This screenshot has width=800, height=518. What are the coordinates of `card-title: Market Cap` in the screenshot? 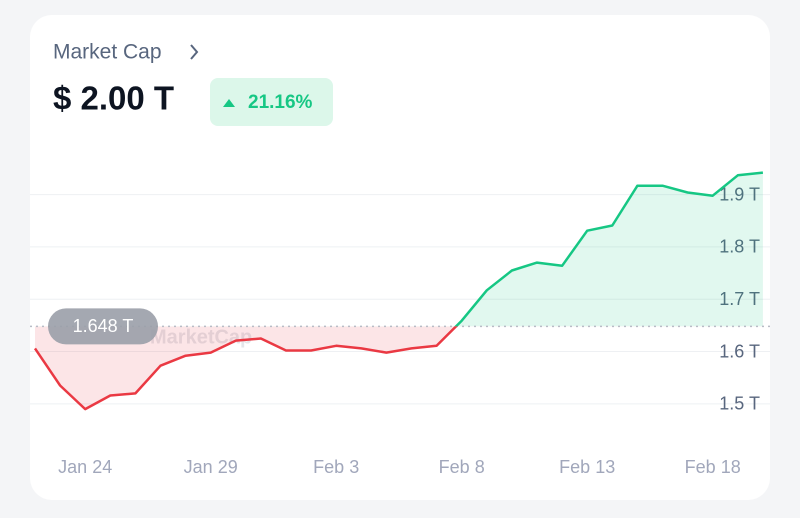 It's located at (107, 52).